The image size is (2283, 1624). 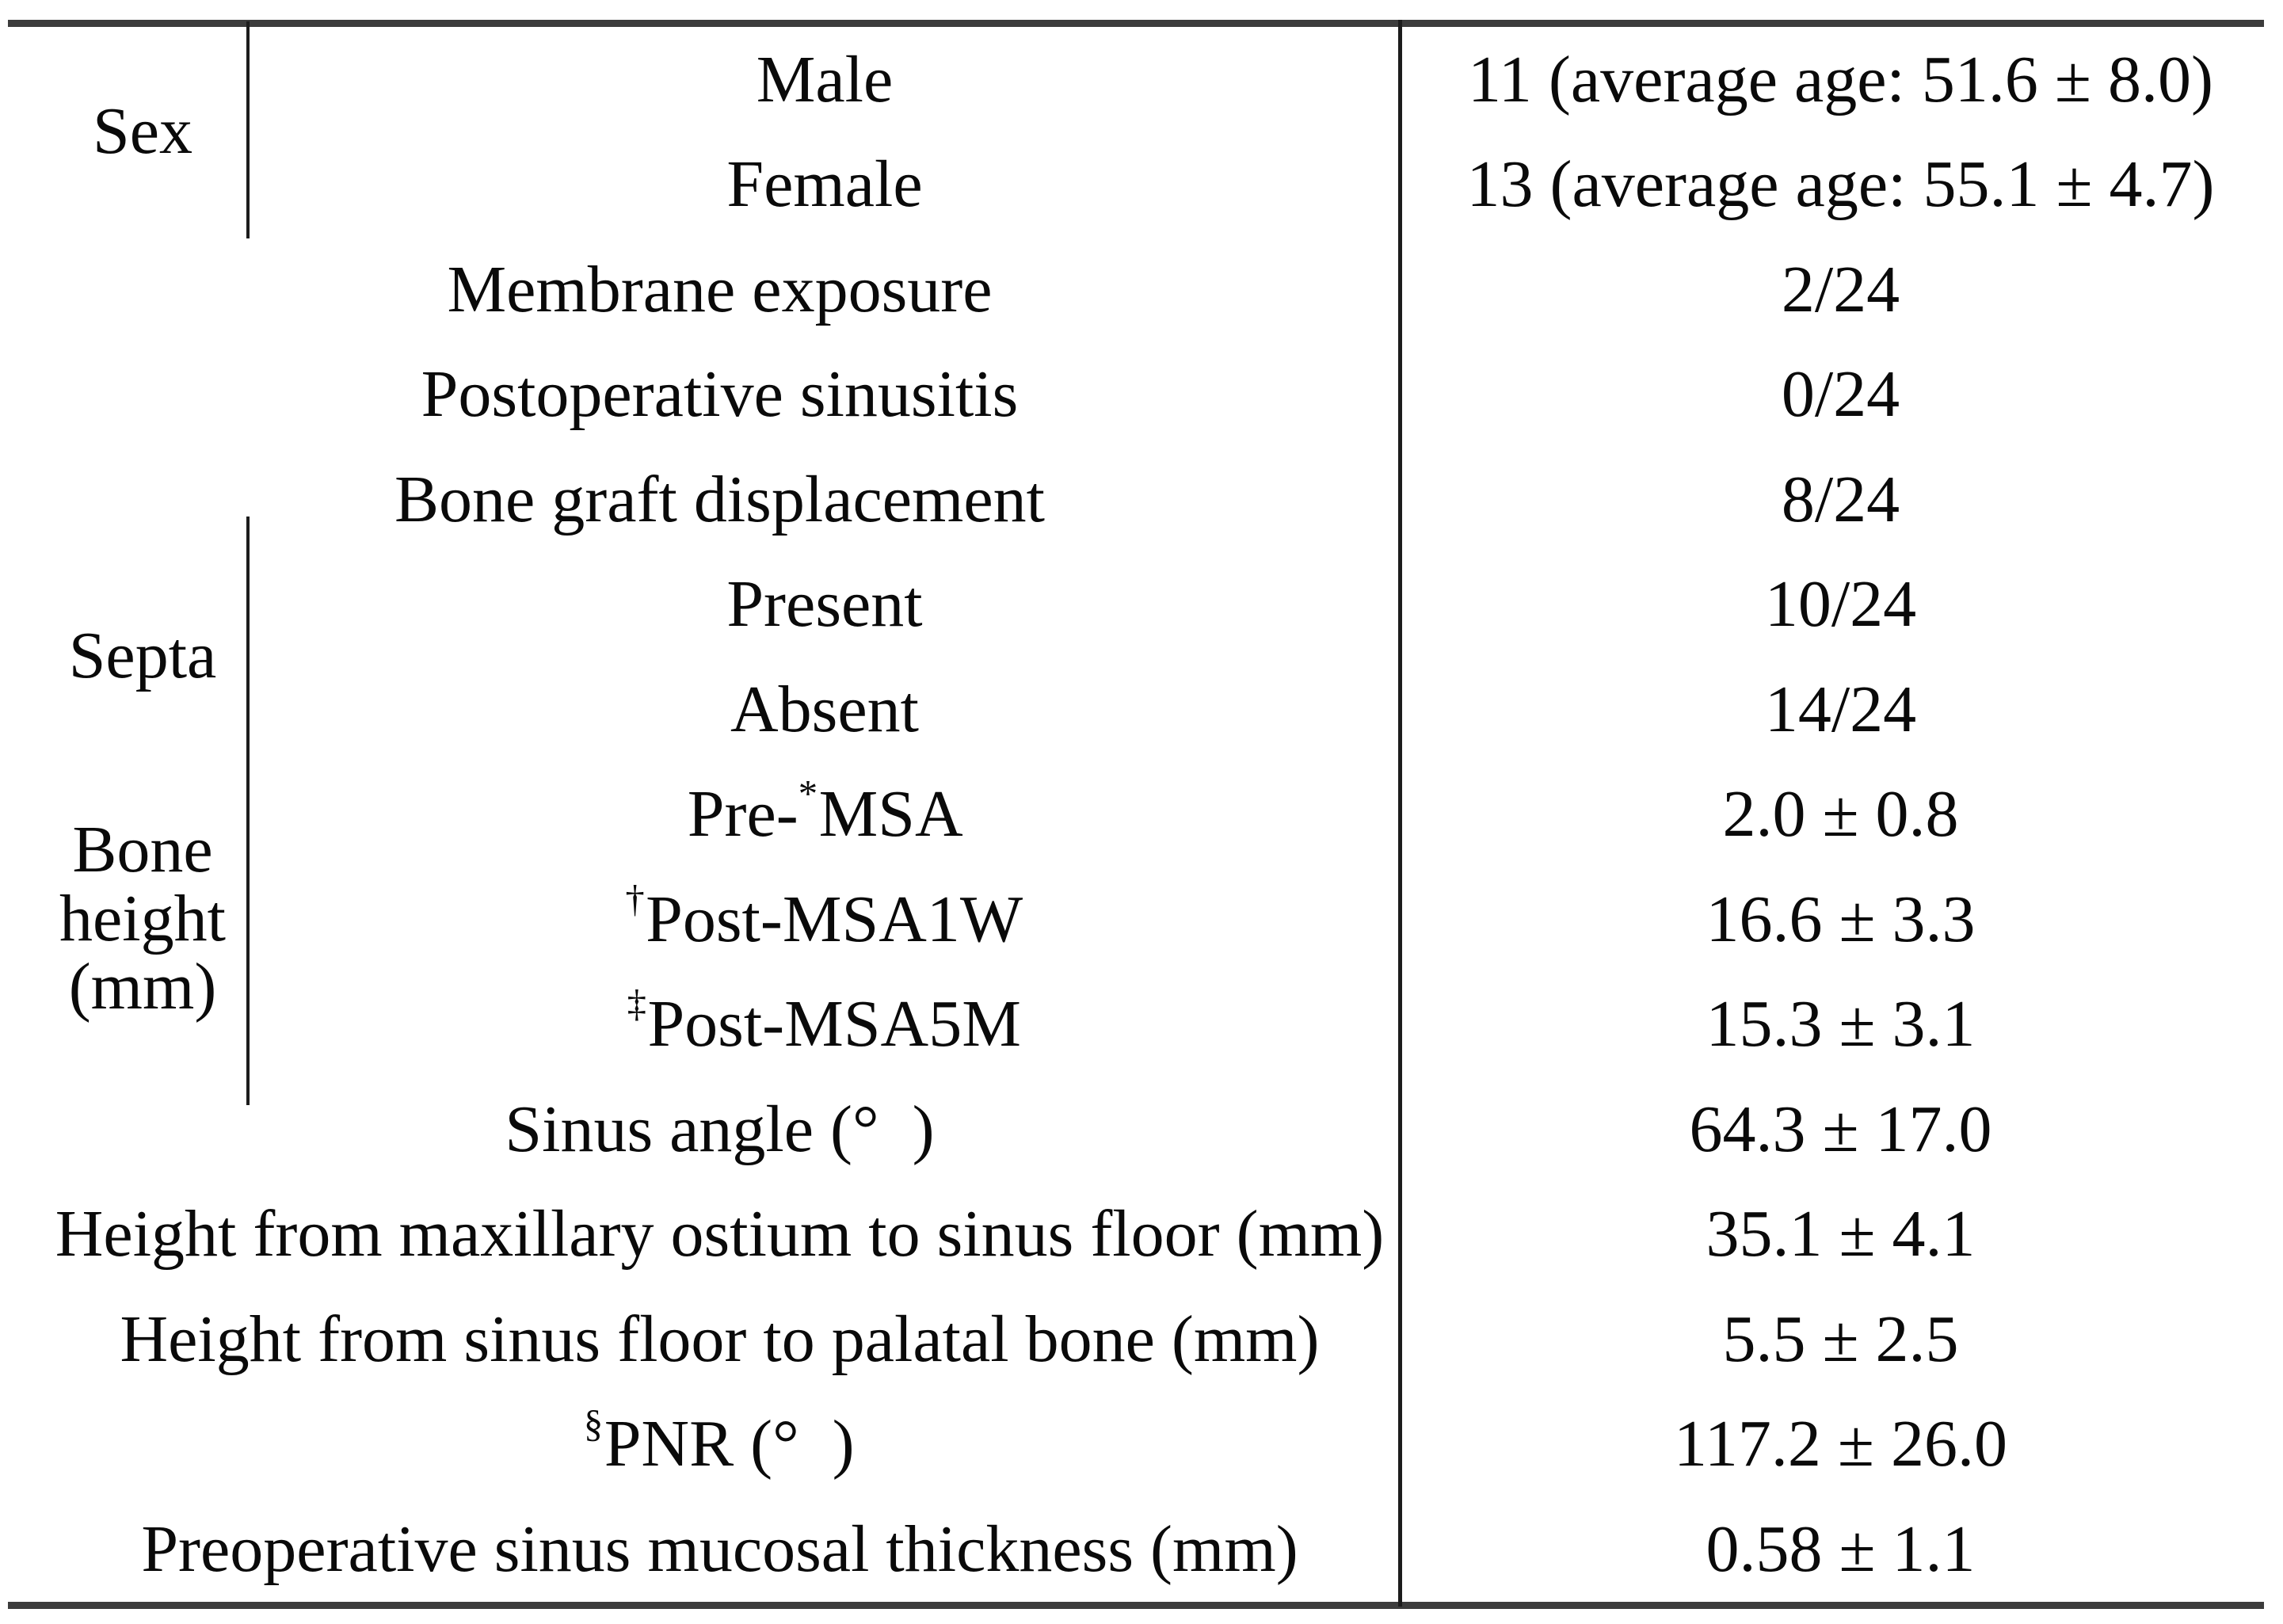 I want to click on row-label: Bone graft displacement, so click(x=720, y=500).